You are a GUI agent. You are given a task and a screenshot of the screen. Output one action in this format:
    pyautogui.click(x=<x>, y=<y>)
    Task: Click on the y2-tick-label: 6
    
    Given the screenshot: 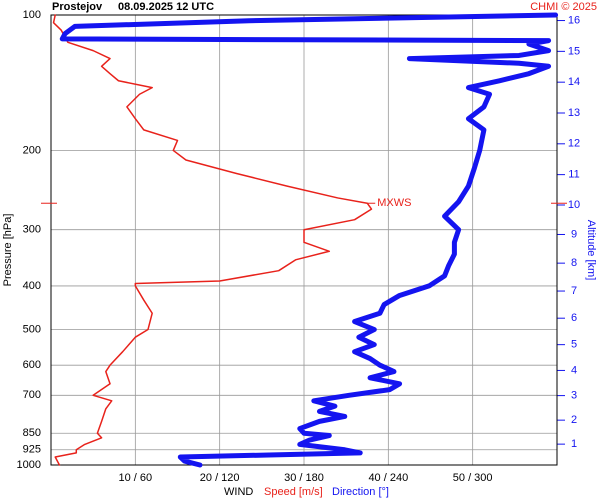 What is the action you would take?
    pyautogui.click(x=574, y=318)
    